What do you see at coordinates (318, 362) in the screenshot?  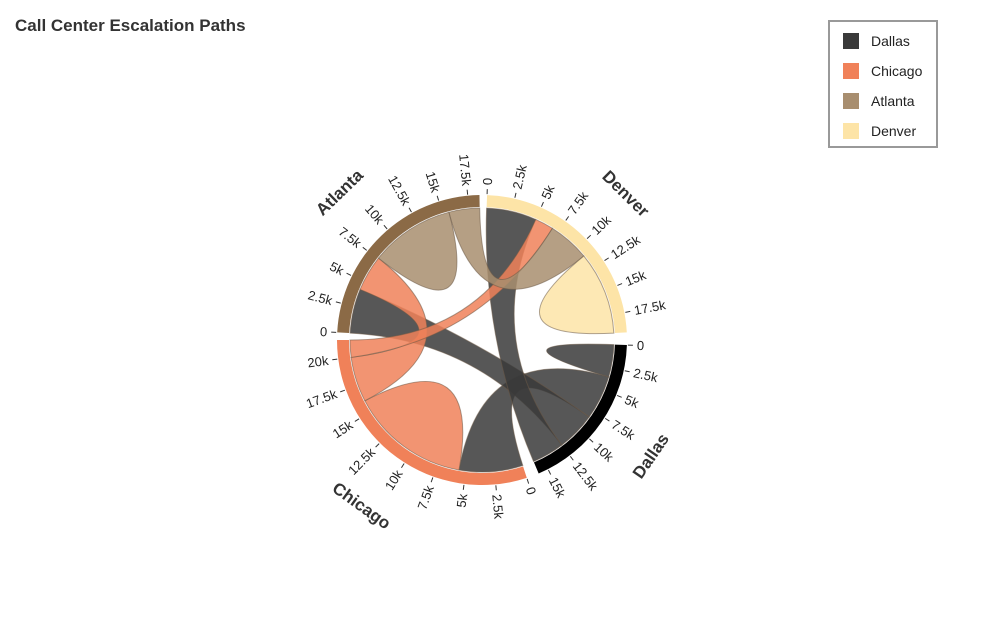 I see `tick-label-chicago: 20k` at bounding box center [318, 362].